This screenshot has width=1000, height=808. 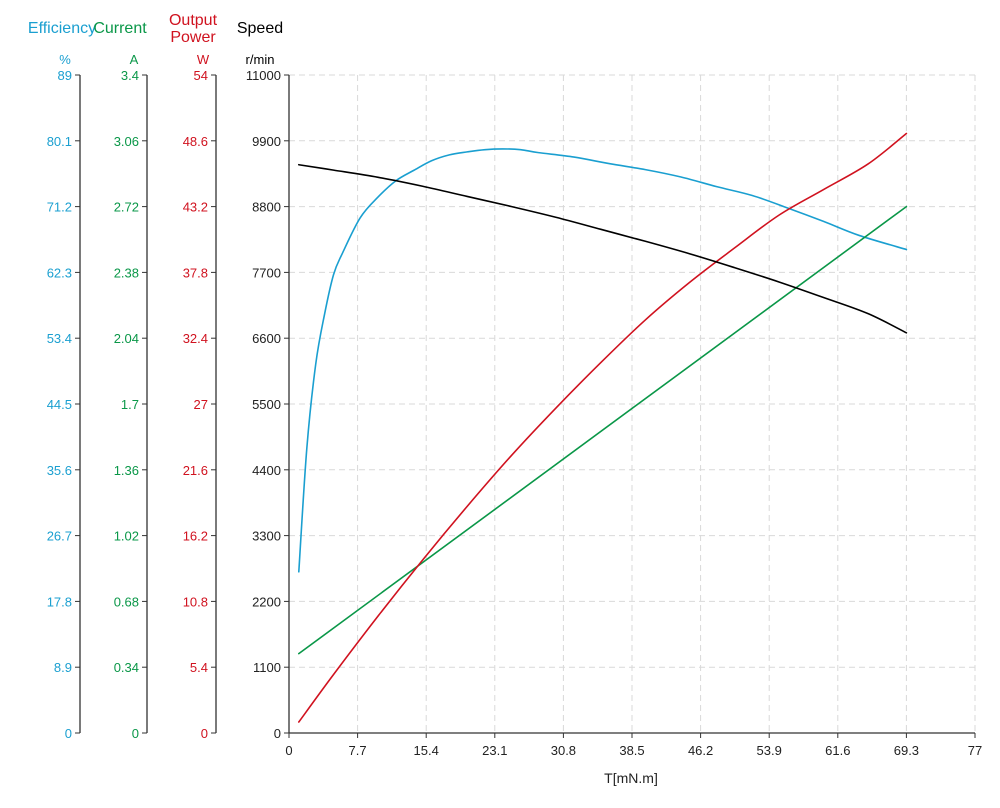 What do you see at coordinates (59, 601) in the screenshot?
I see `efficiency-tick-label: 17.8` at bounding box center [59, 601].